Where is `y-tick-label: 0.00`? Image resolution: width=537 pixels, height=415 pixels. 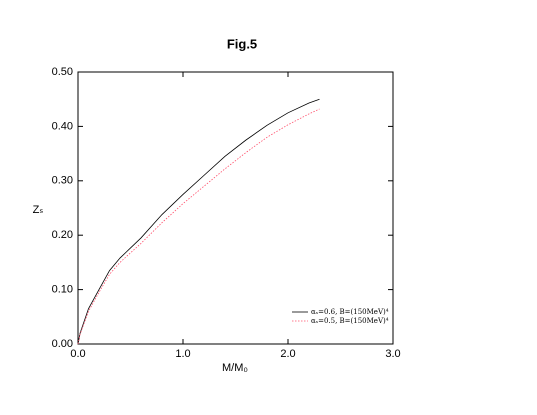 y-tick-label: 0.00 is located at coordinates (62, 344).